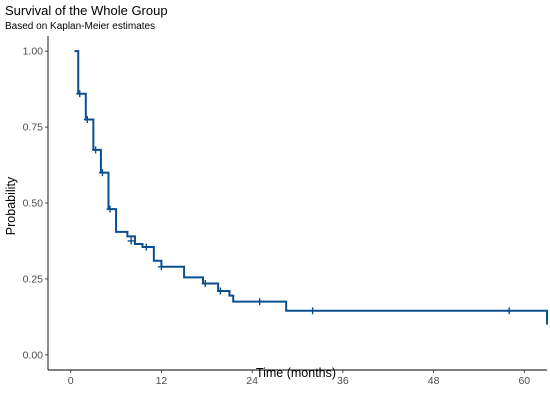 The width and height of the screenshot is (550, 410). What do you see at coordinates (162, 381) in the screenshot?
I see `x-tick-label: 12` at bounding box center [162, 381].